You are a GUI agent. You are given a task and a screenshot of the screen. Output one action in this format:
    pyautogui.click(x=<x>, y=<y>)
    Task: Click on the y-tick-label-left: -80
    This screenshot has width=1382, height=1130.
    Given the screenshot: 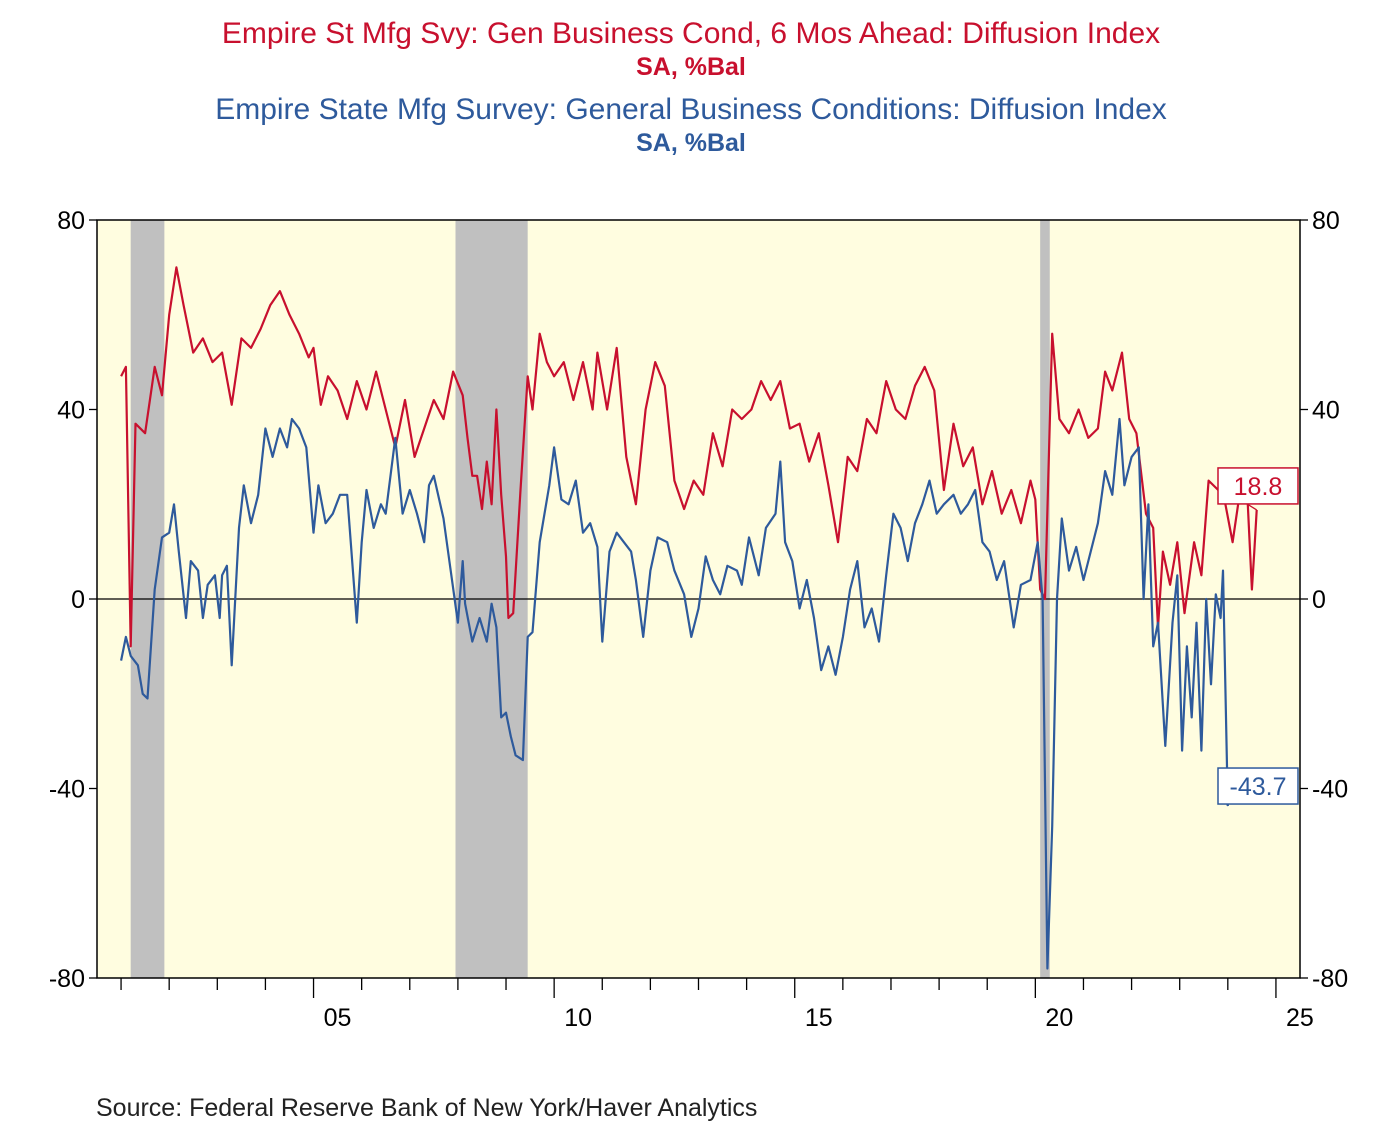 What is the action you would take?
    pyautogui.click(x=67, y=979)
    